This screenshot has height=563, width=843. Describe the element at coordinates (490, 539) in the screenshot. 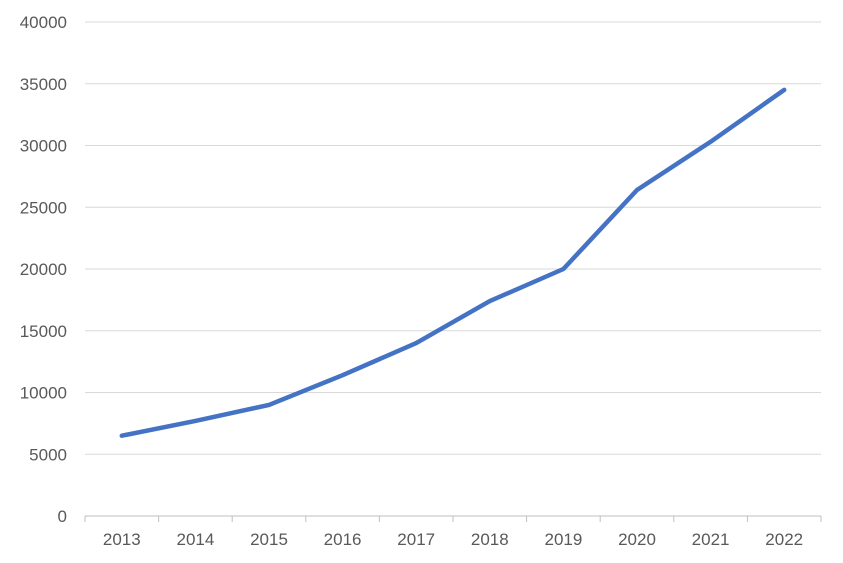

I see `x-tick-label: 2018` at that location.